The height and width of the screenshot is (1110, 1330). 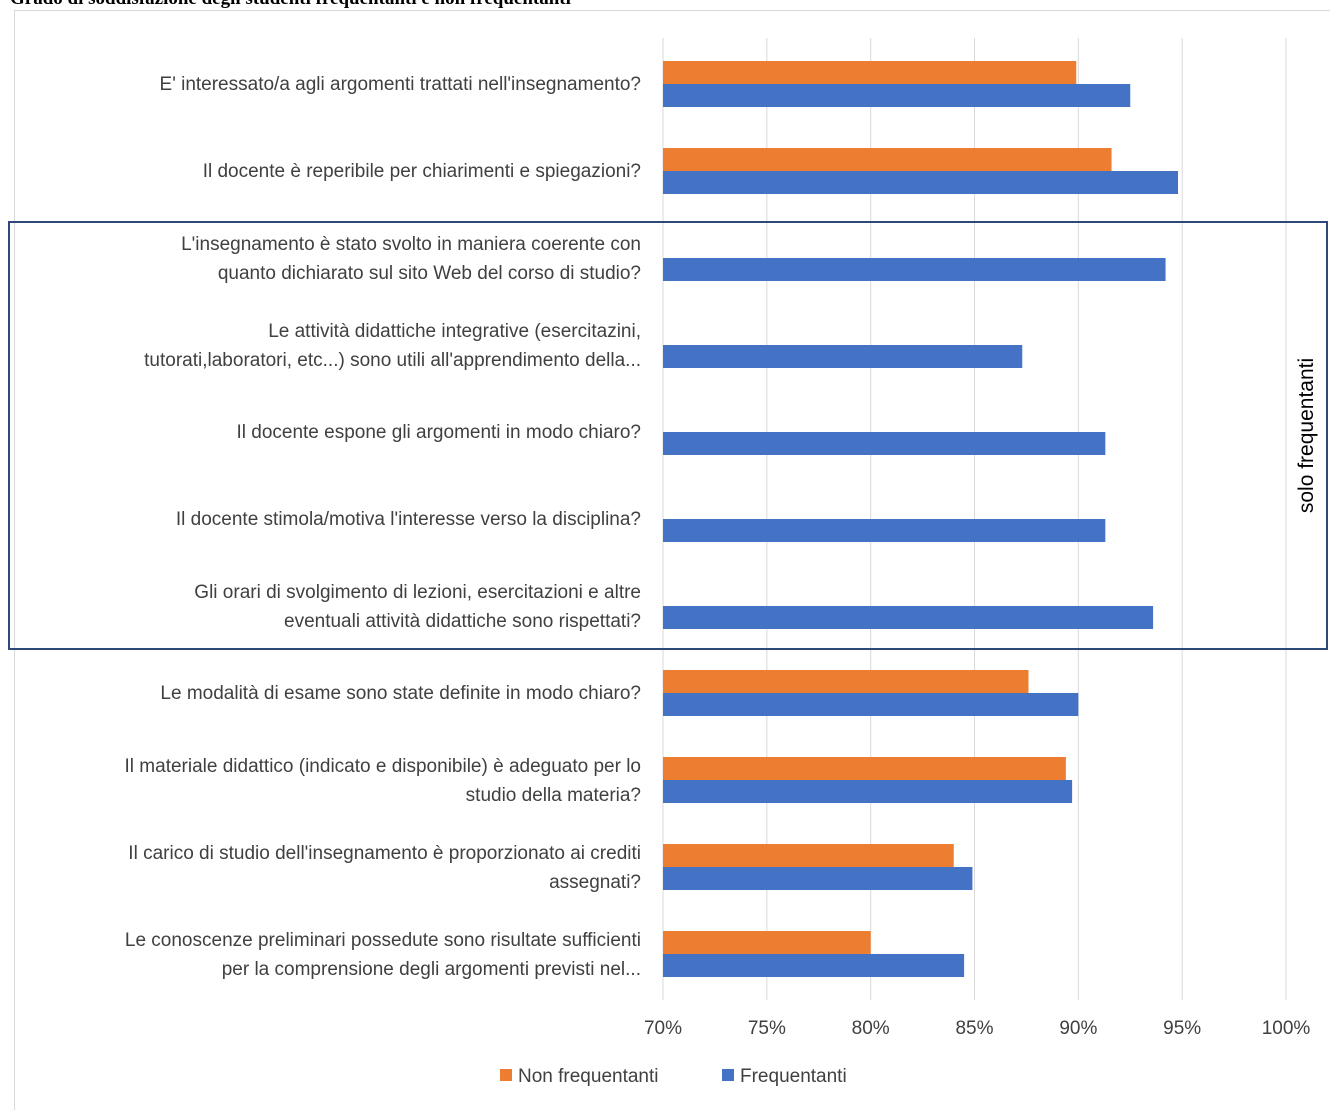 What do you see at coordinates (1078, 1028) in the screenshot?
I see `x-tick-label: 90%` at bounding box center [1078, 1028].